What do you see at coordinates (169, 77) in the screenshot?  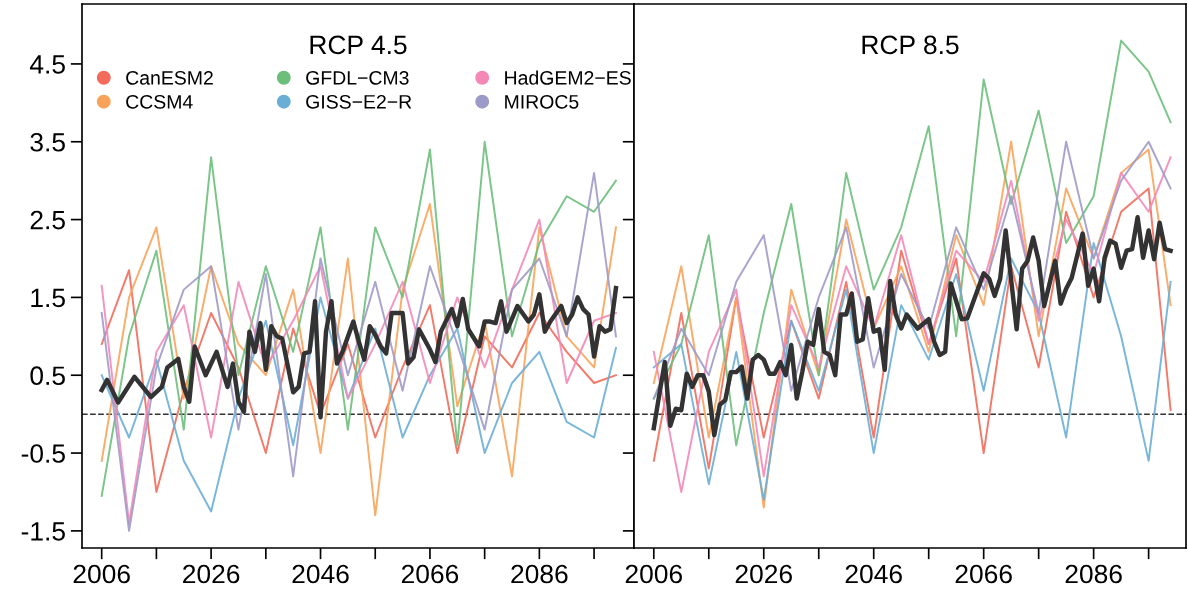 I see `legend-label: CanESM2` at bounding box center [169, 77].